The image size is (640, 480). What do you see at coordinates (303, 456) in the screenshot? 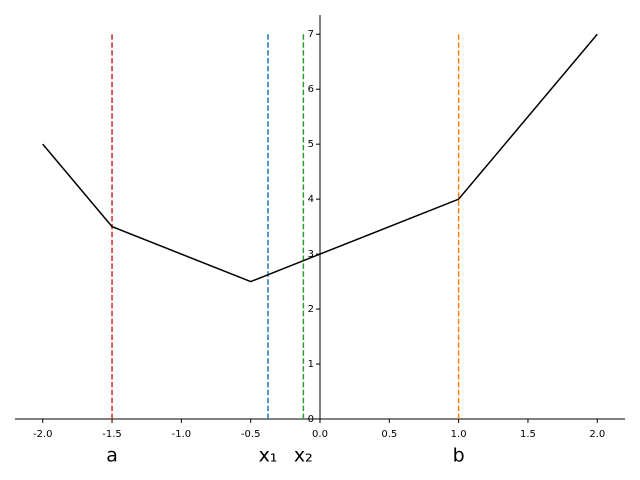
I see `vertical-line-label: x₂` at bounding box center [303, 456].